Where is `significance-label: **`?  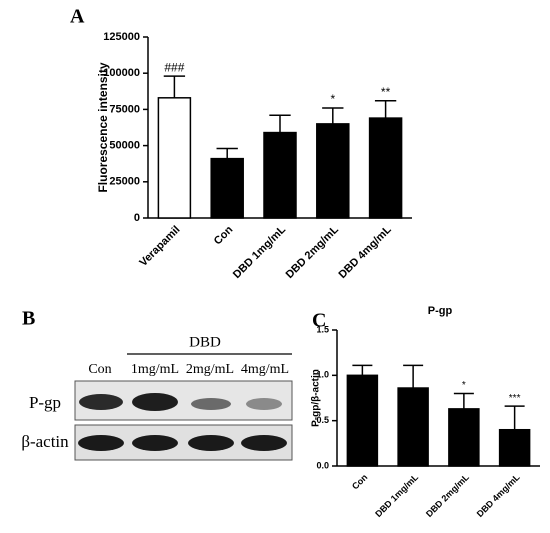 significance-label: ** is located at coordinates (386, 92).